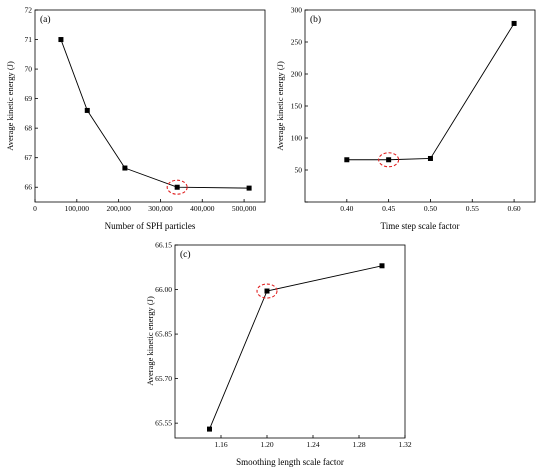 The image size is (550, 472). I want to click on x-tick-label: 1.24, so click(312, 444).